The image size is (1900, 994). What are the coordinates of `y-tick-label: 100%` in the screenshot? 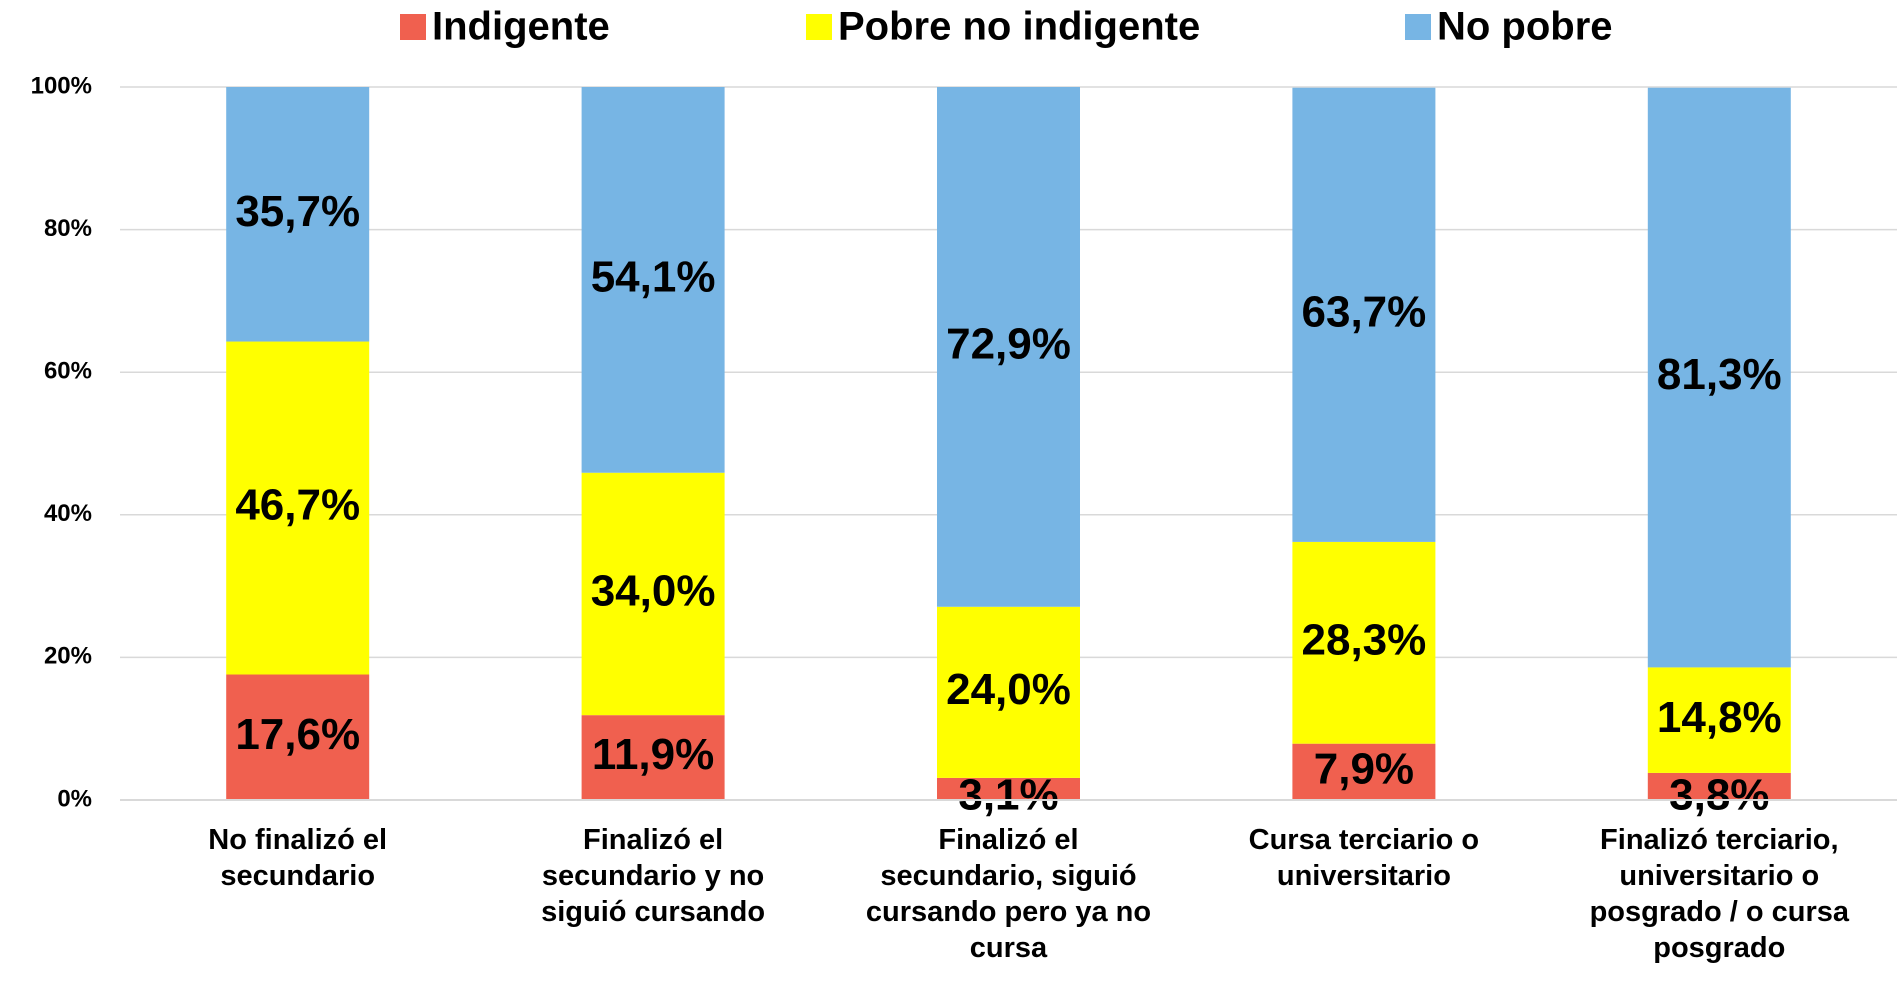 It's located at (61, 85).